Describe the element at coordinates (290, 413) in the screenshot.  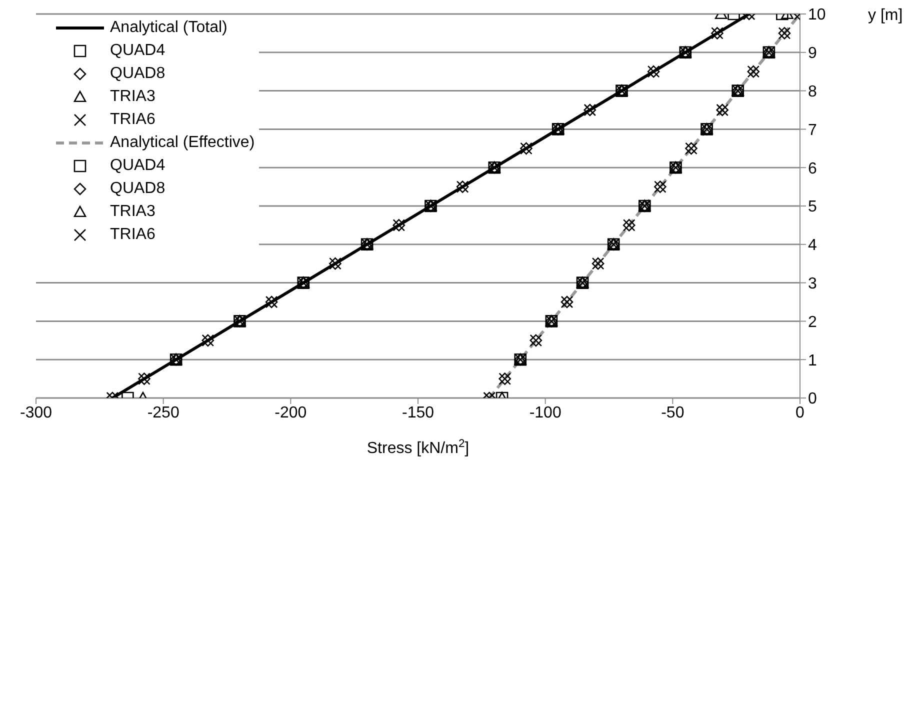
I see `x-tick-label: -200` at that location.